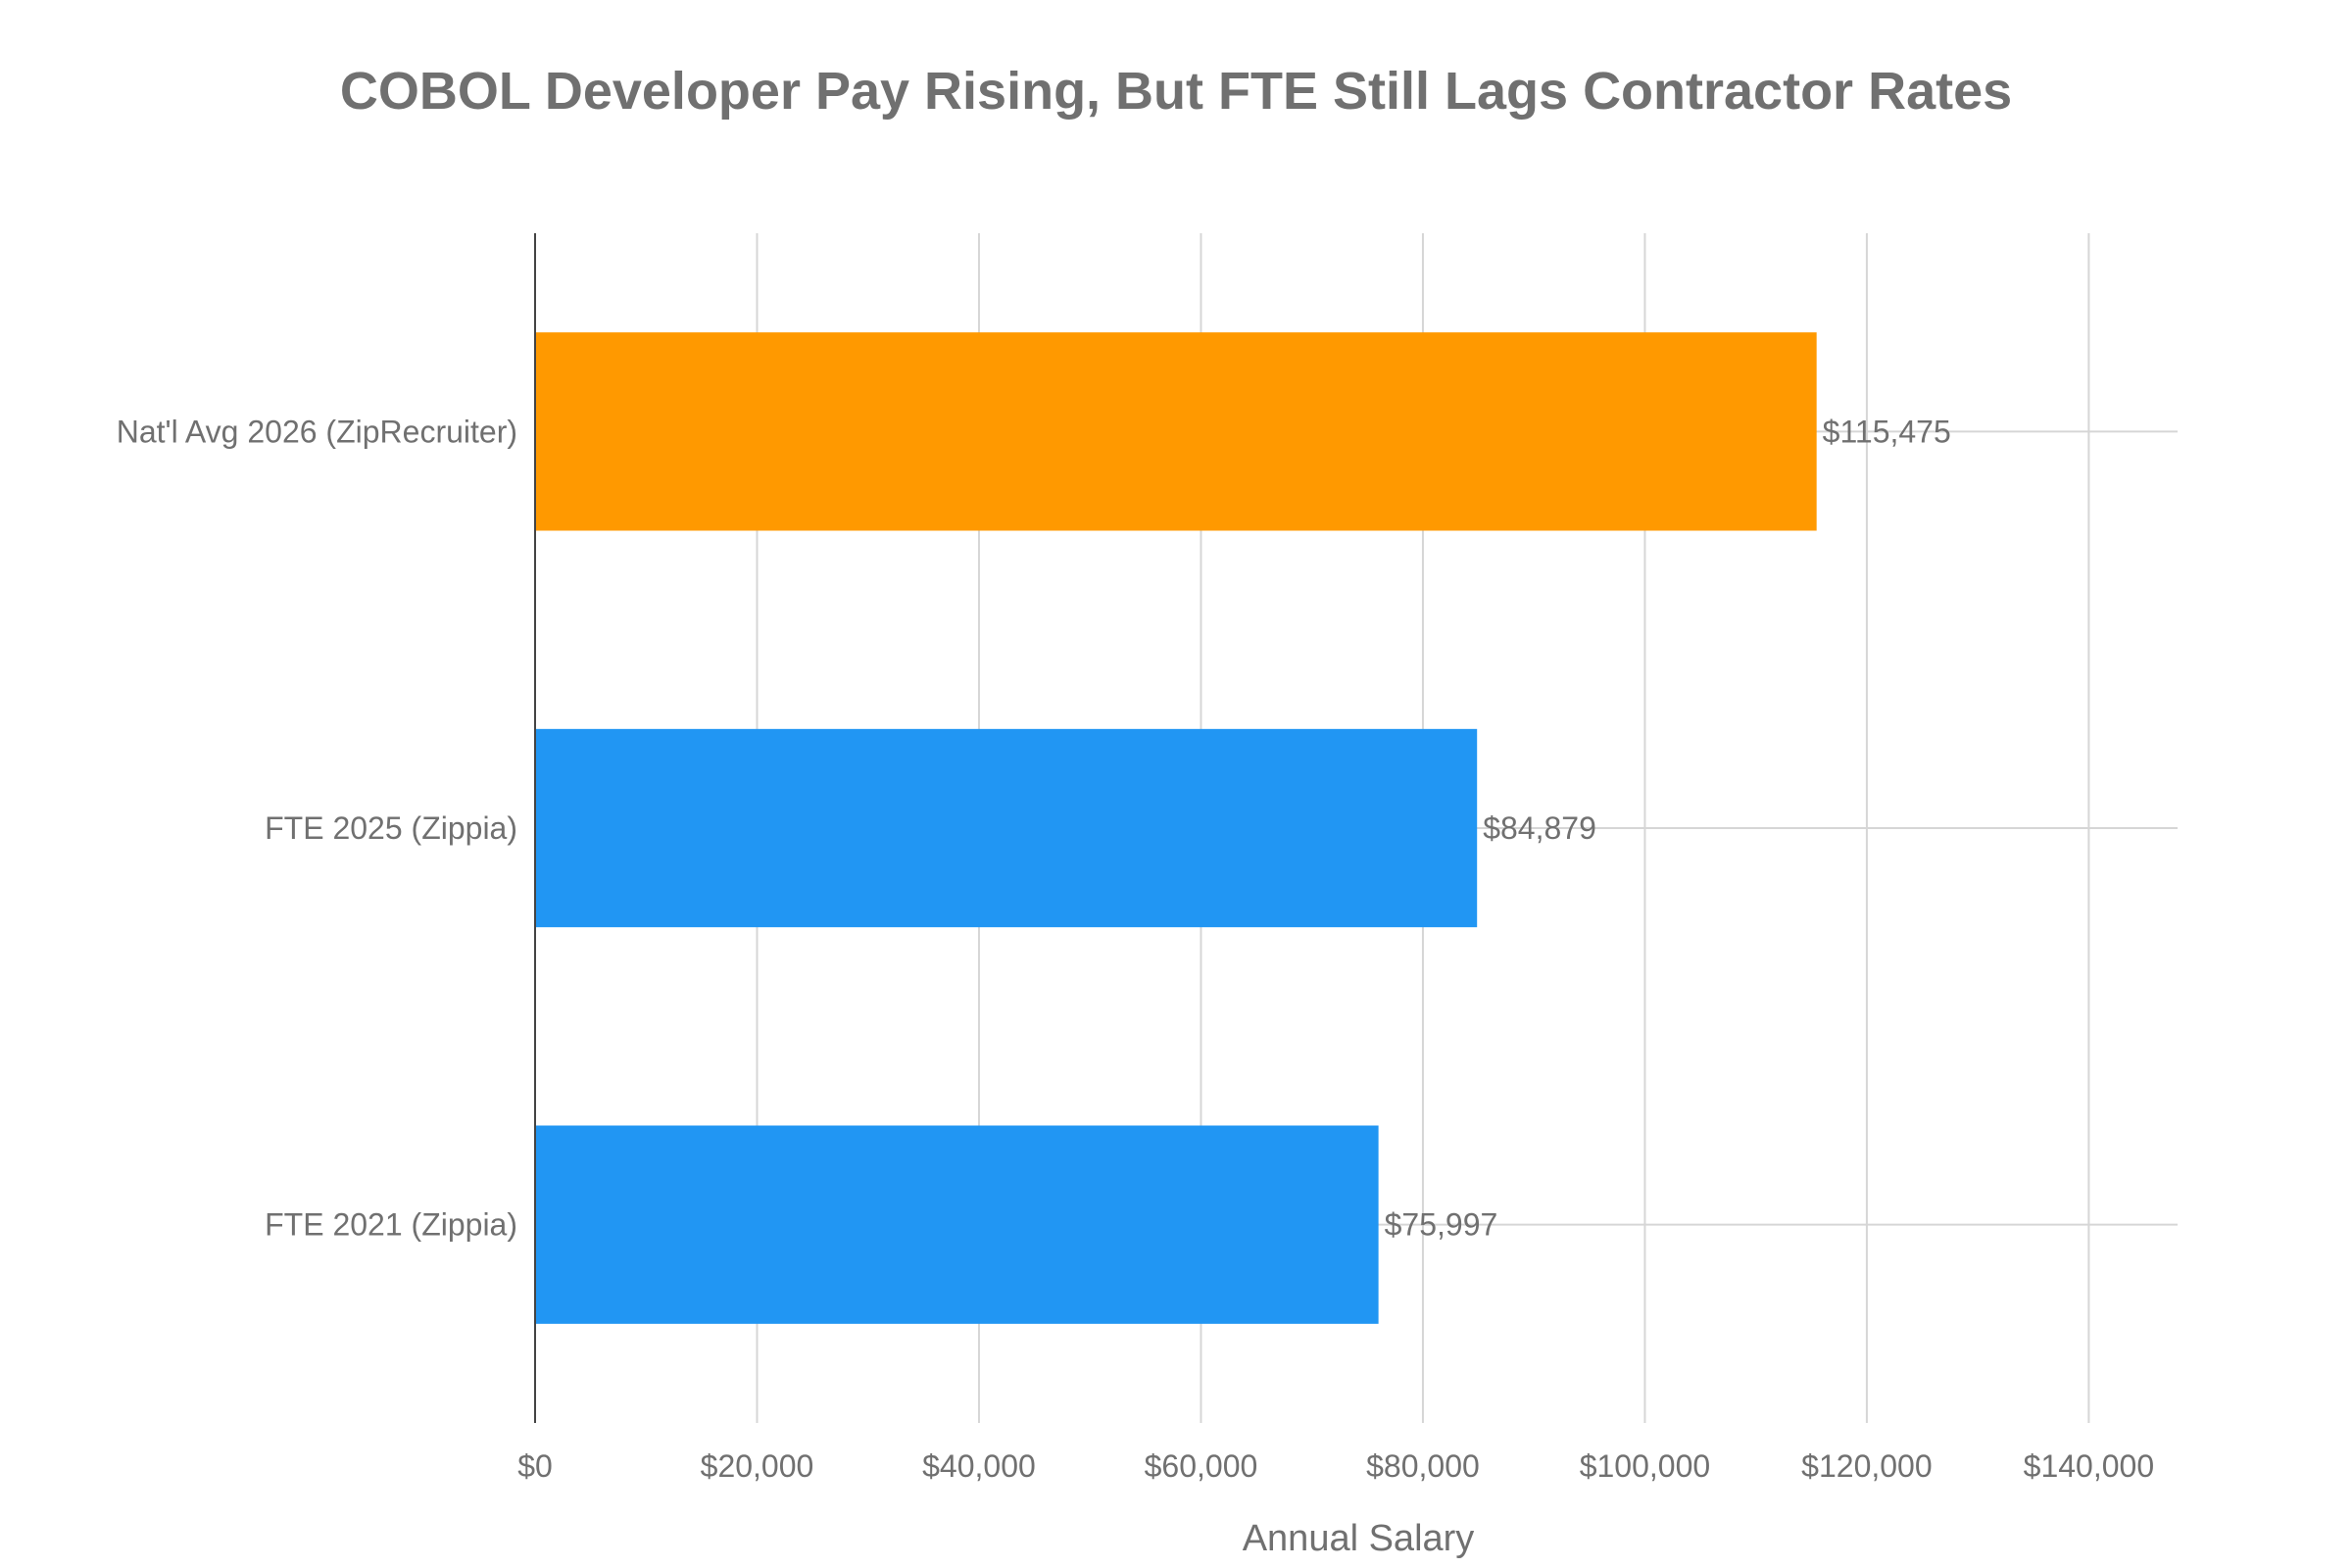 The image size is (2352, 1568). I want to click on data-label: $84,879, so click(1539, 828).